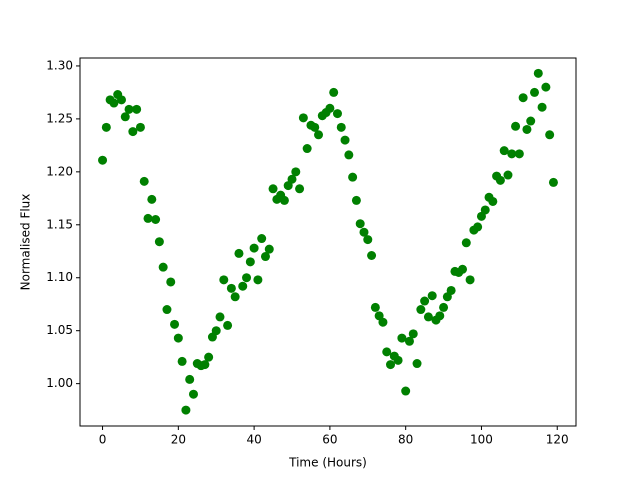 The height and width of the screenshot is (480, 640). I want to click on x-tick-label: 80, so click(405, 440).